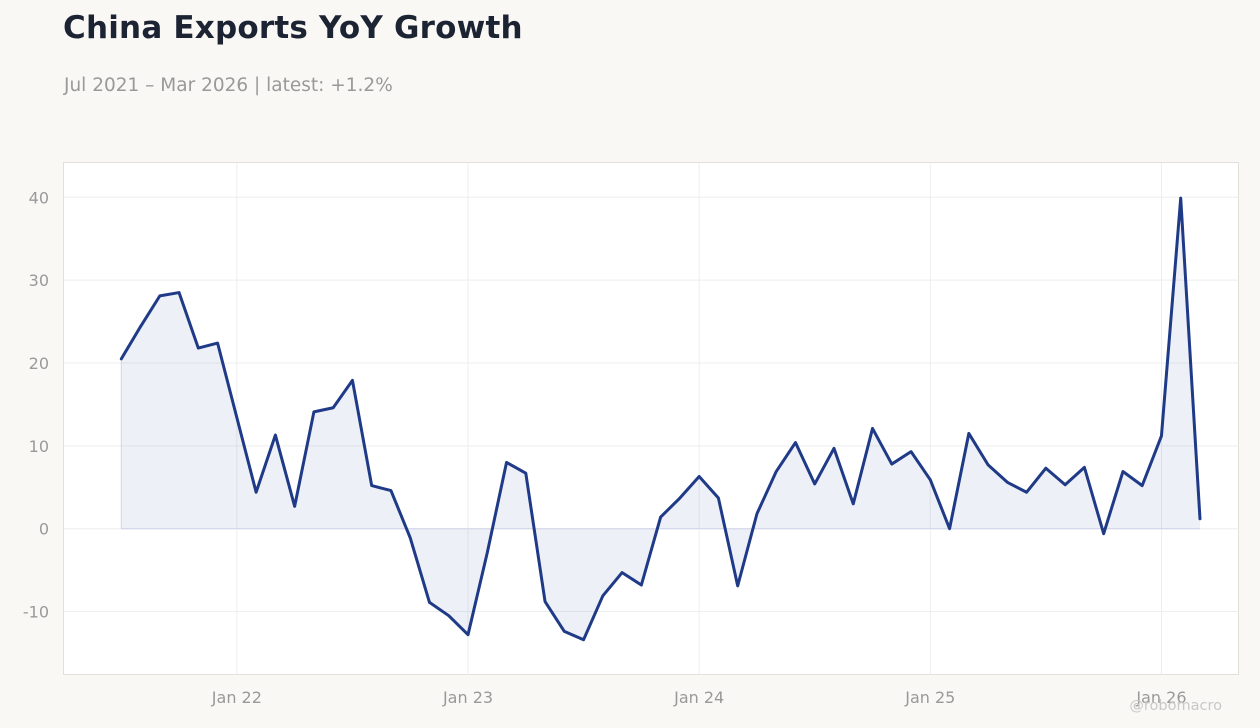  I want to click on watermark: @robomacro, so click(1175, 706).